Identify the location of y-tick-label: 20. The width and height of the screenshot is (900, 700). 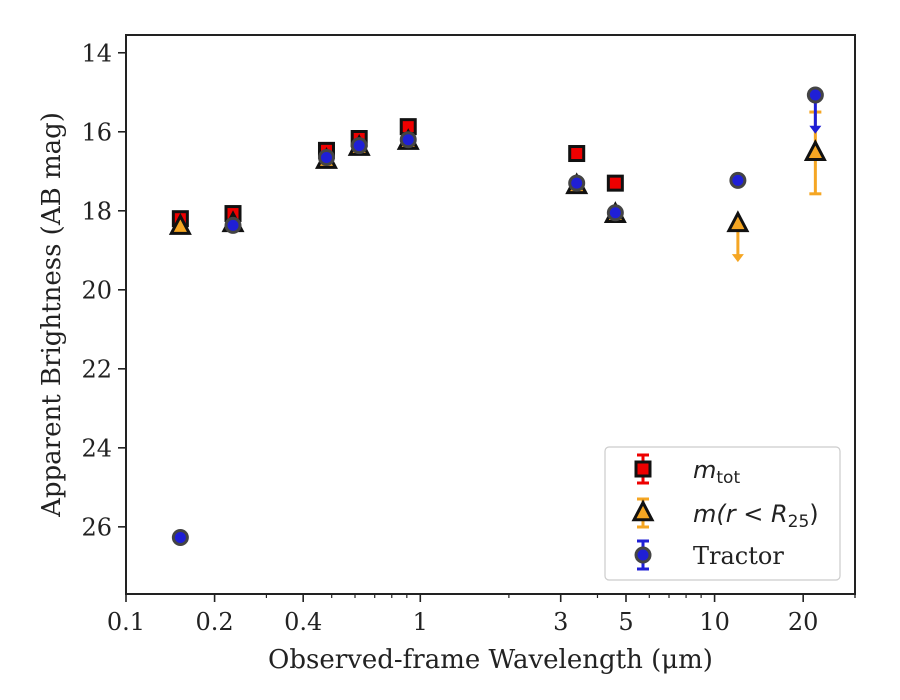
(96, 290).